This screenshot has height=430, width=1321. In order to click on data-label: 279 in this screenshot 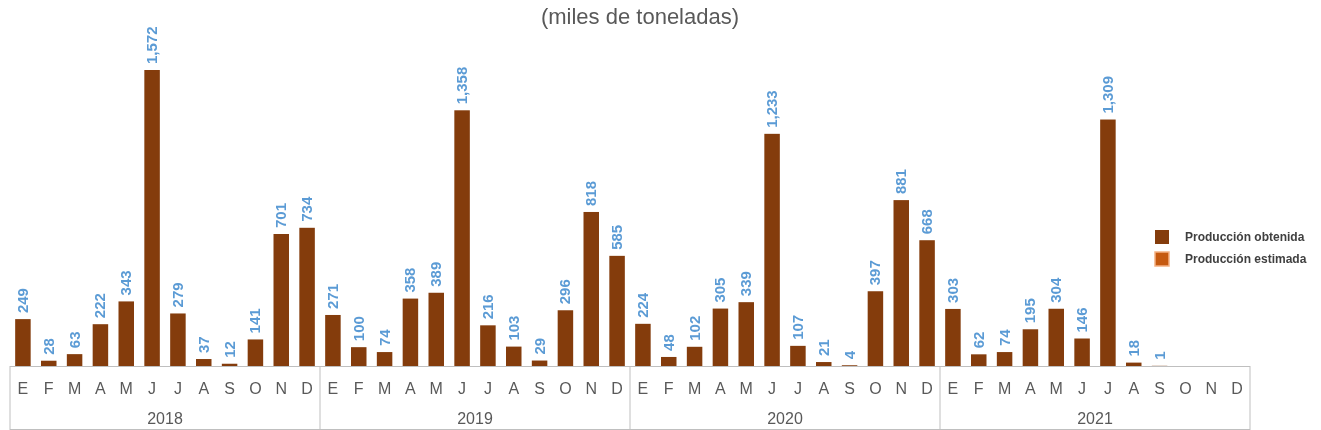, I will do `click(177, 295)`.